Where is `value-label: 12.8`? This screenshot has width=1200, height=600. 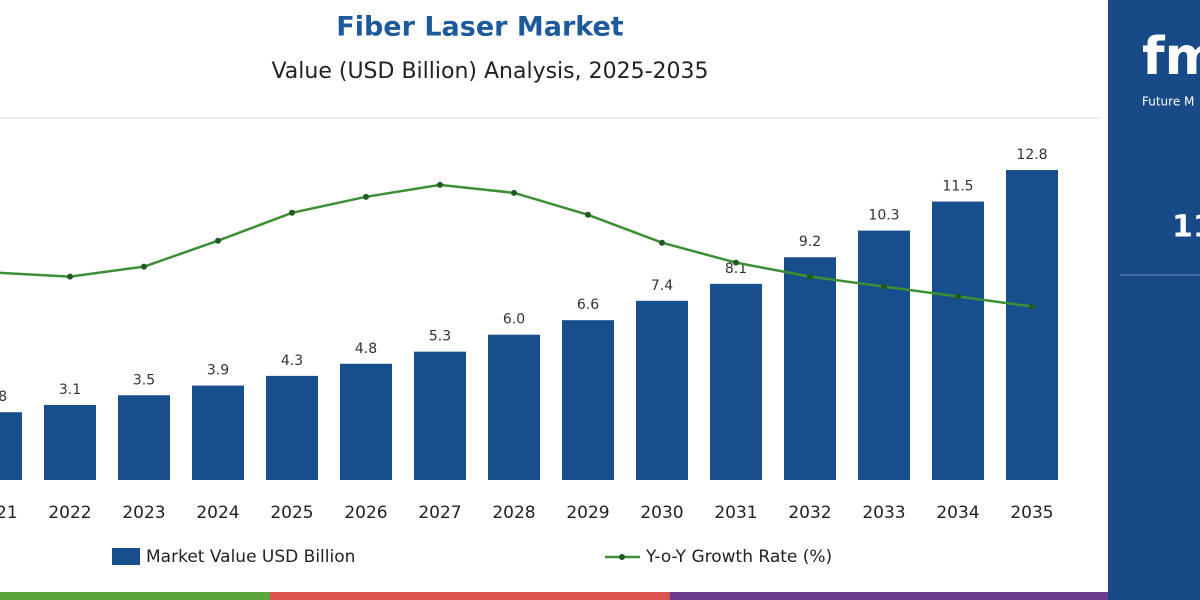
value-label: 12.8 is located at coordinates (1031, 155).